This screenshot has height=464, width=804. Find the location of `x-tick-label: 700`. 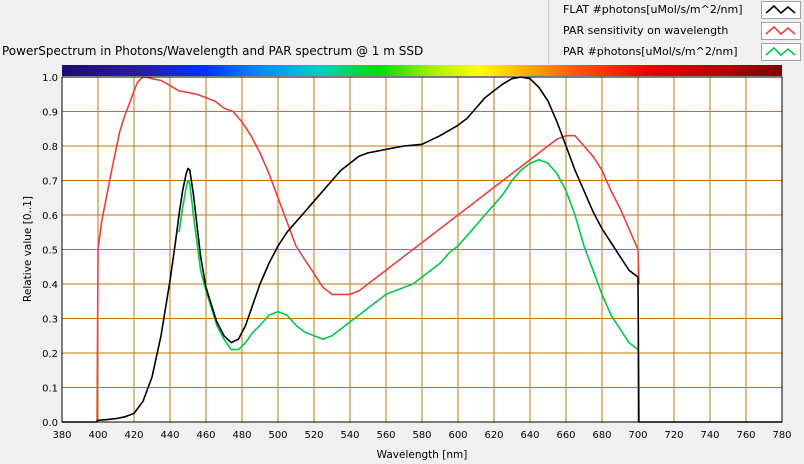

x-tick-label: 700 is located at coordinates (637, 435).